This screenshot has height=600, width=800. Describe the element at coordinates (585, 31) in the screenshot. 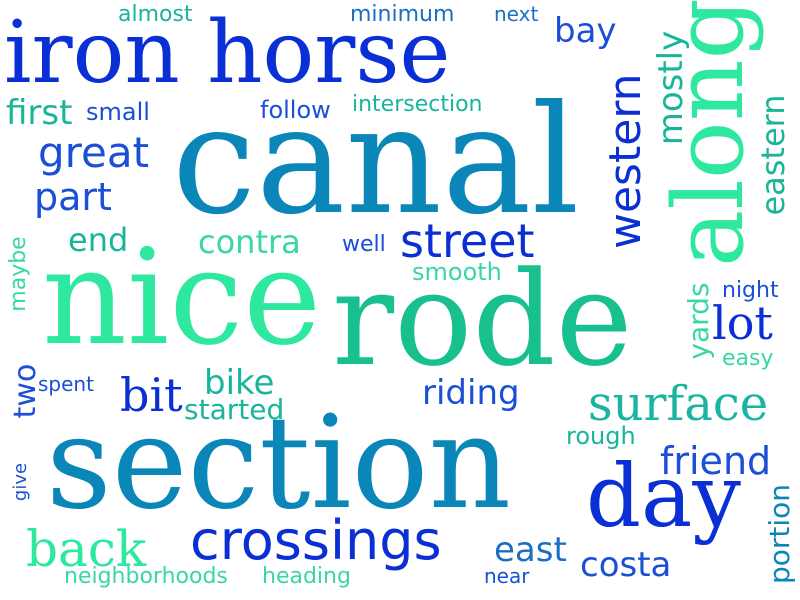

I see `word-bay: bay` at that location.